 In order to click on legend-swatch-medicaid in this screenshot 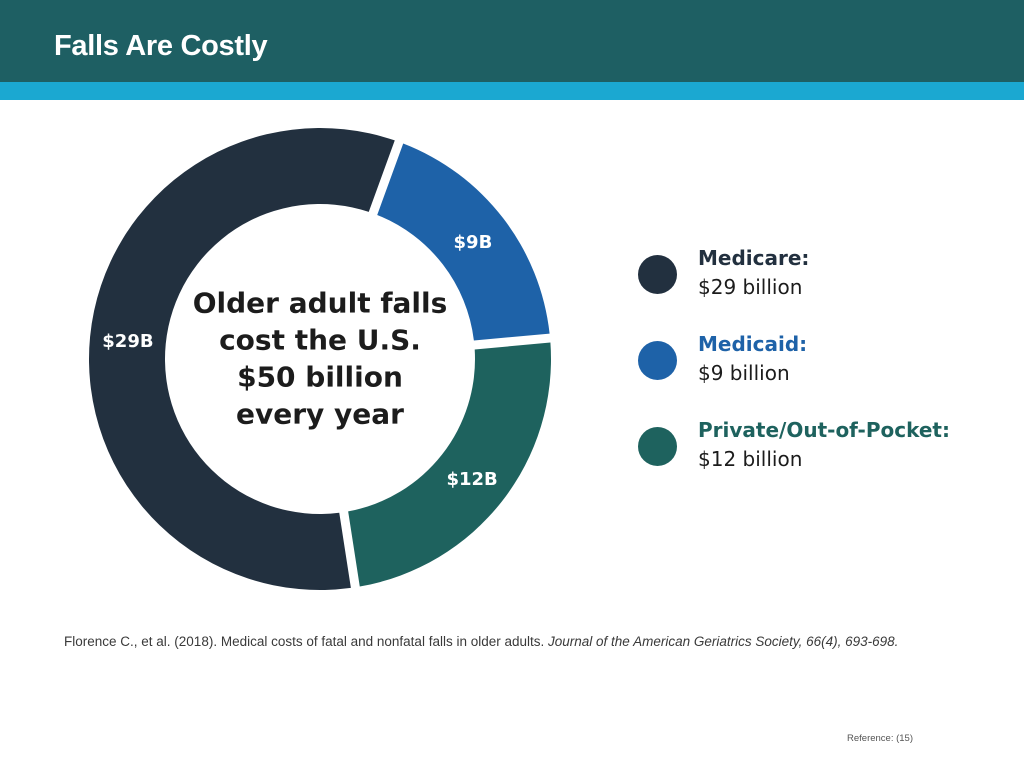, I will do `click(657, 360)`.